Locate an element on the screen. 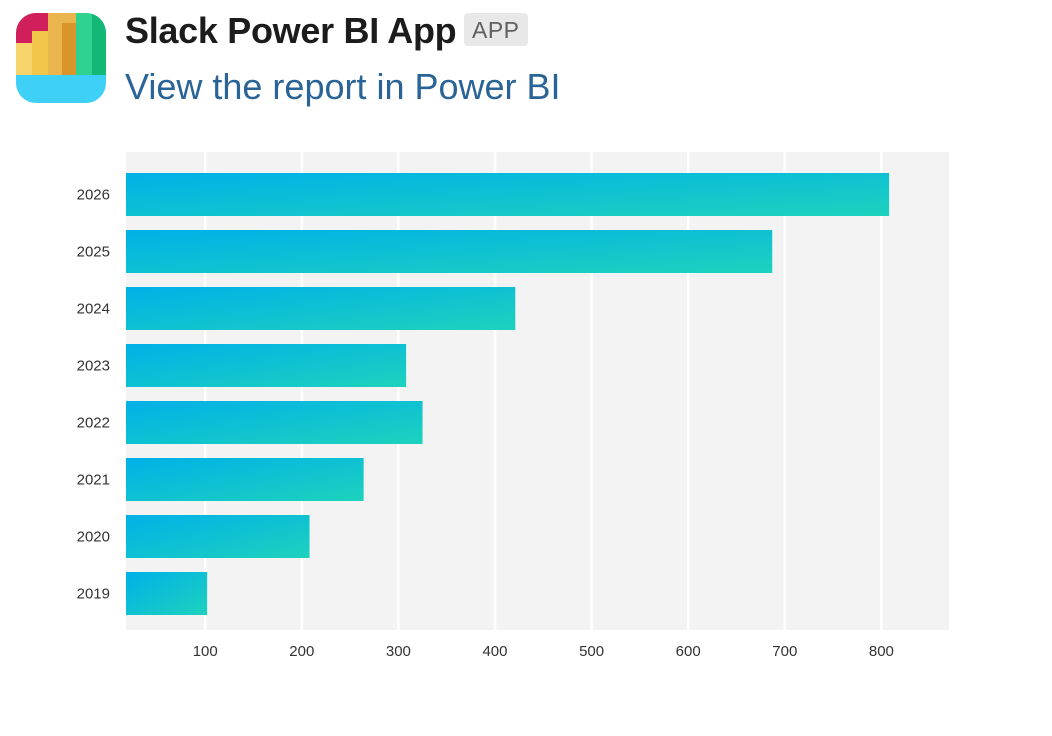 This screenshot has width=1052, height=736. bar-2025 is located at coordinates (449, 251).